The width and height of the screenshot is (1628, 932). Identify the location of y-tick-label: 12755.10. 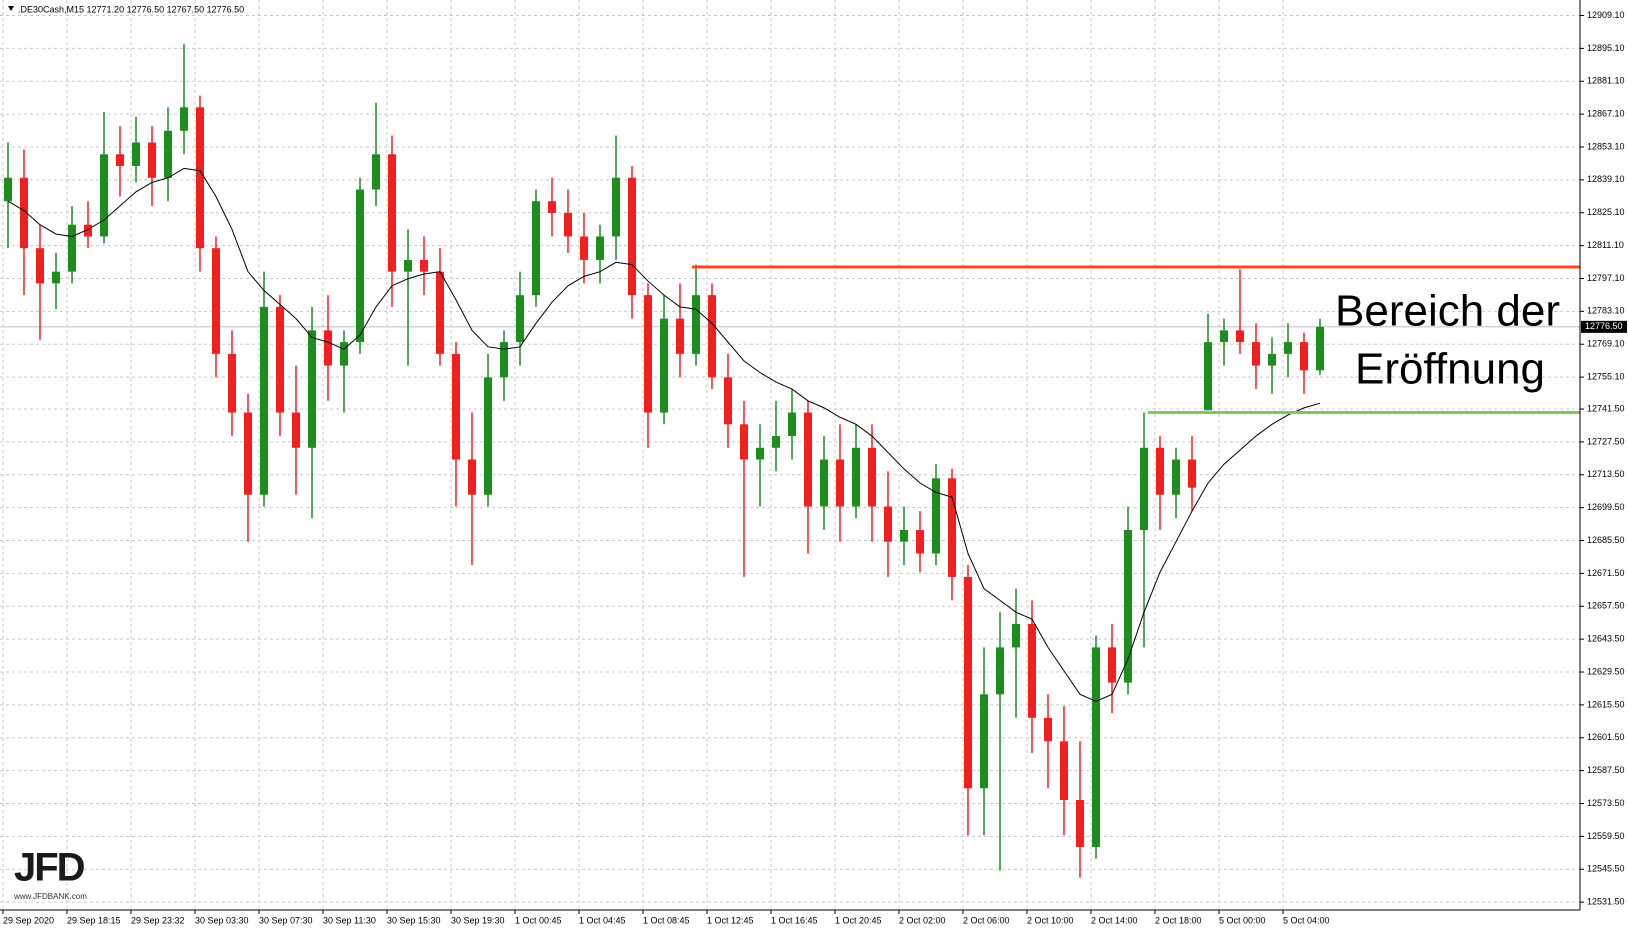
(1606, 376).